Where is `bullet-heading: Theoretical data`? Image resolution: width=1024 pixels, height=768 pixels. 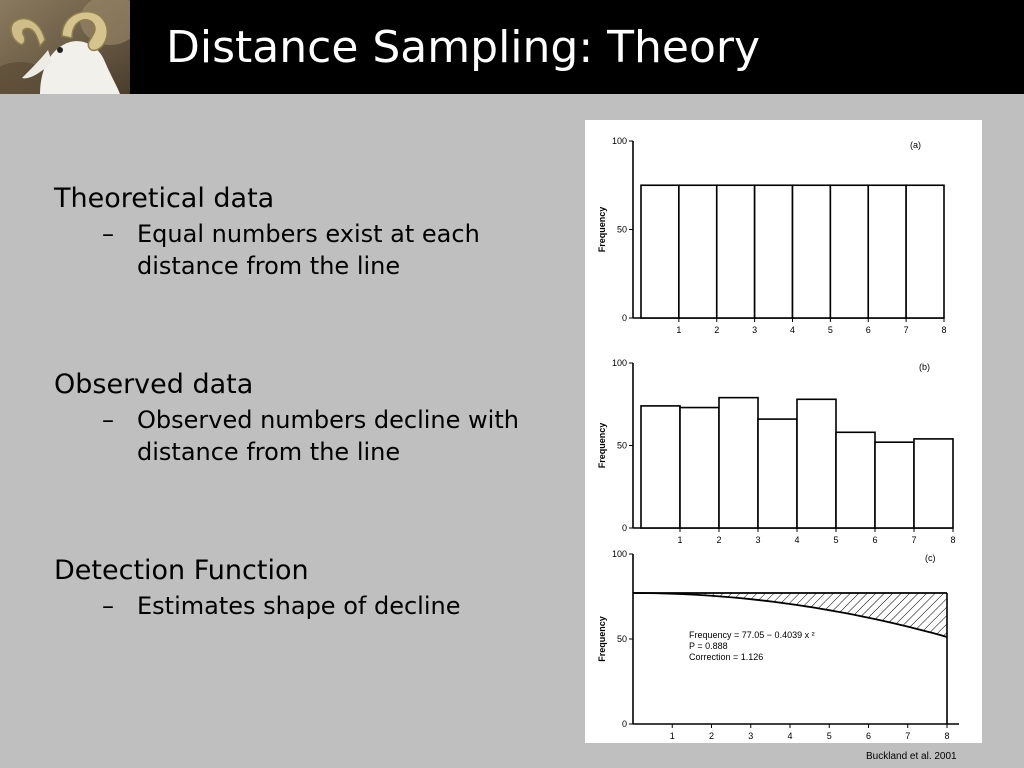 bullet-heading: Theoretical data is located at coordinates (164, 198).